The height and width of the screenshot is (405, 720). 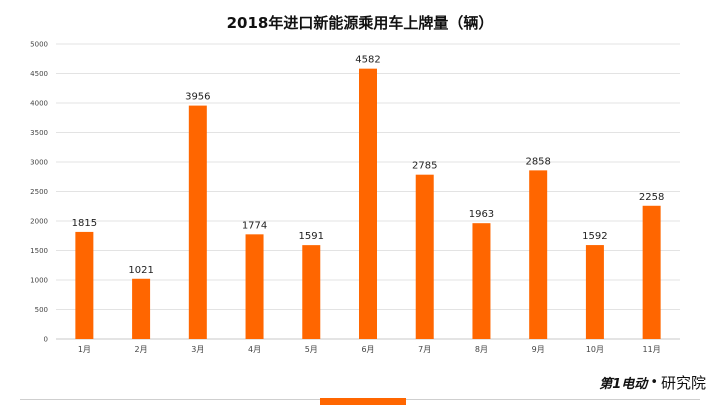 I want to click on chart-title: 2018年进口新能源乘用车上牌量（辆）, so click(x=360, y=23).